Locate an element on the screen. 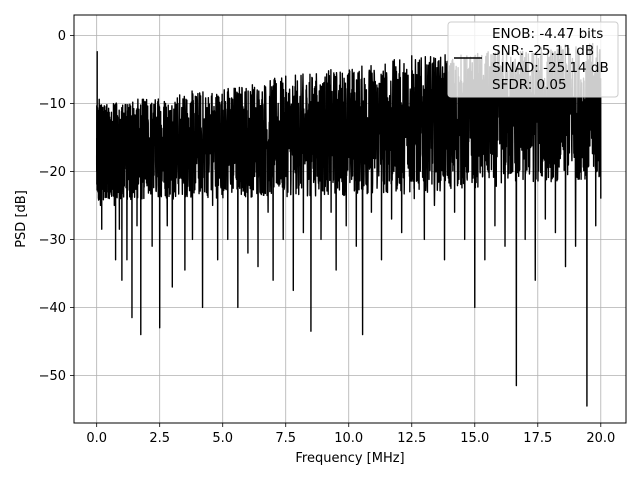 This screenshot has height=480, width=640. x-tick-label: 2.5 is located at coordinates (159, 438).